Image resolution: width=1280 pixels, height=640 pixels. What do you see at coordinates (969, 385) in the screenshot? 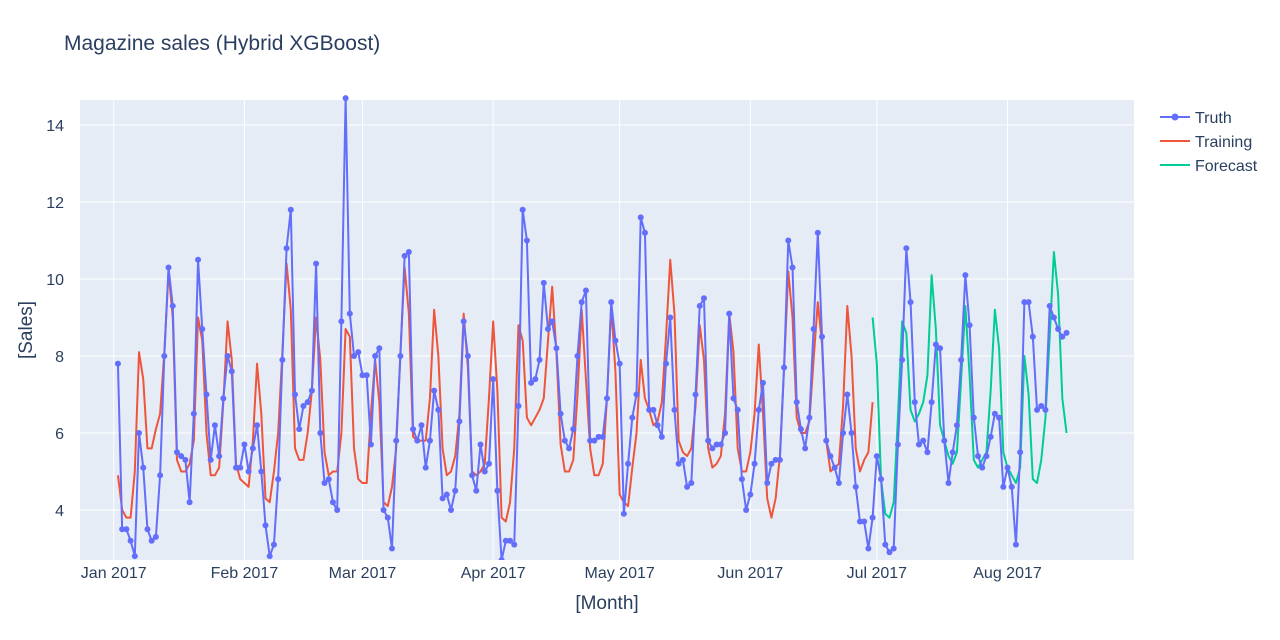
I see `series-forecast` at bounding box center [969, 385].